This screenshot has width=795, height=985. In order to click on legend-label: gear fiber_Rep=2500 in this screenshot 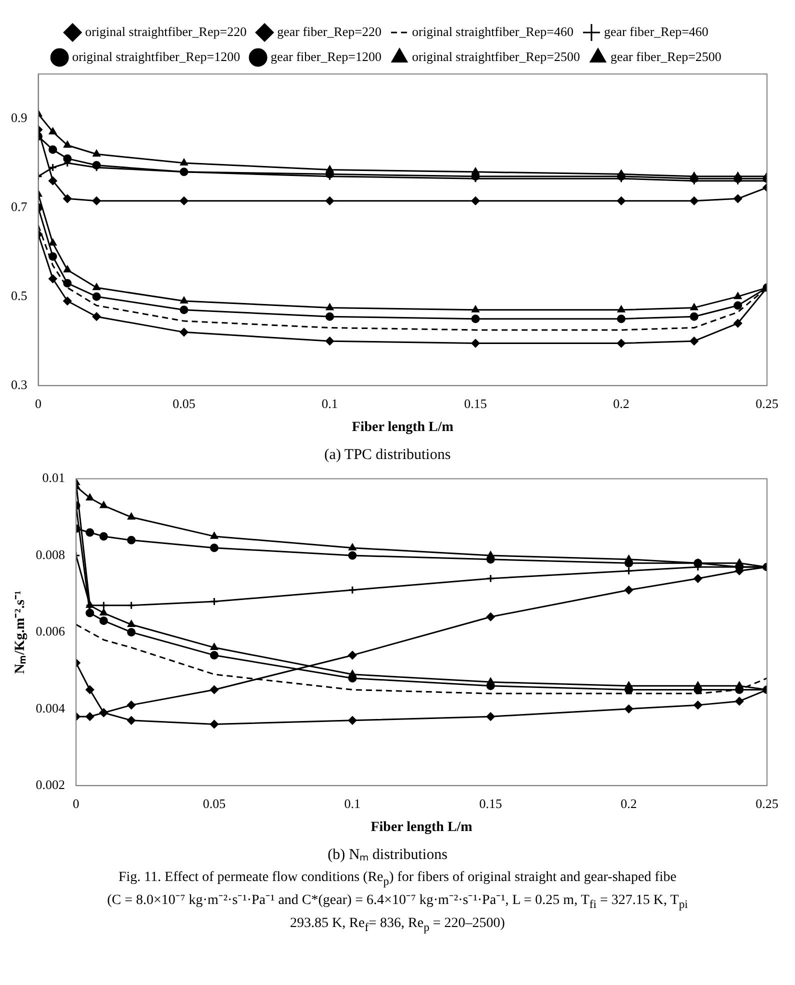, I will do `click(666, 56)`.